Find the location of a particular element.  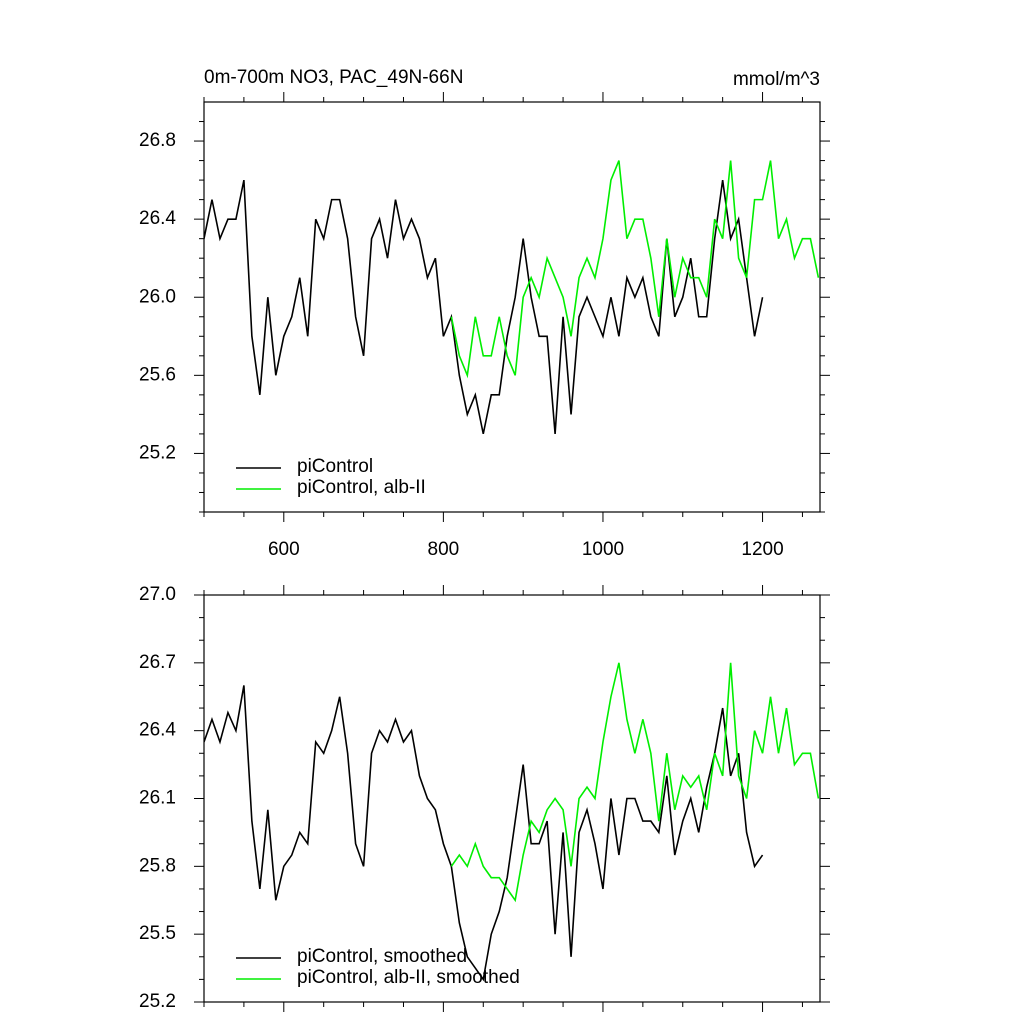

y-tick-label: 25.8 is located at coordinates (157, 865).